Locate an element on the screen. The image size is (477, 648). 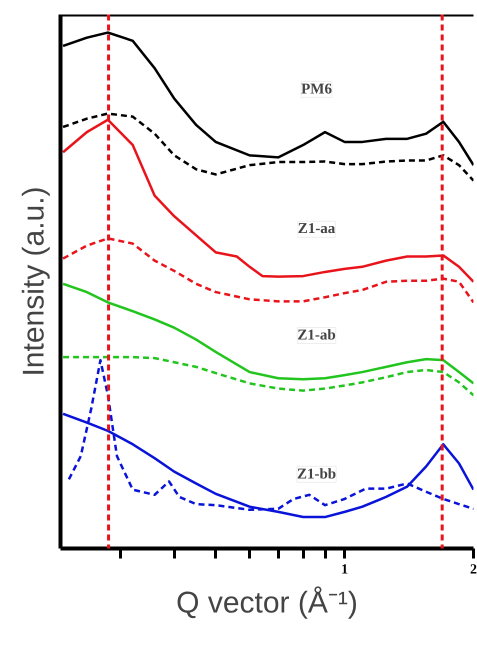
x-tick-label: 2 is located at coordinates (473, 570).